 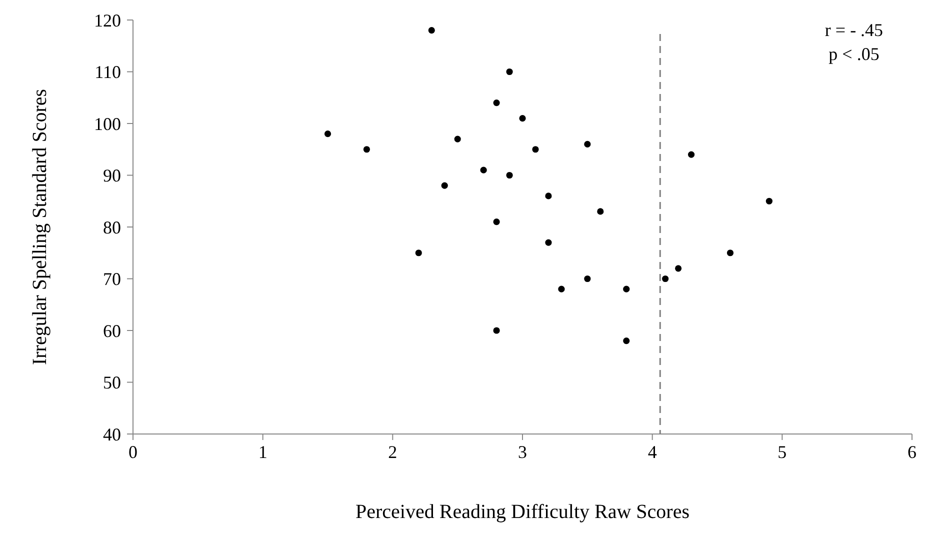 What do you see at coordinates (652, 452) in the screenshot?
I see `x-tick-label: 4` at bounding box center [652, 452].